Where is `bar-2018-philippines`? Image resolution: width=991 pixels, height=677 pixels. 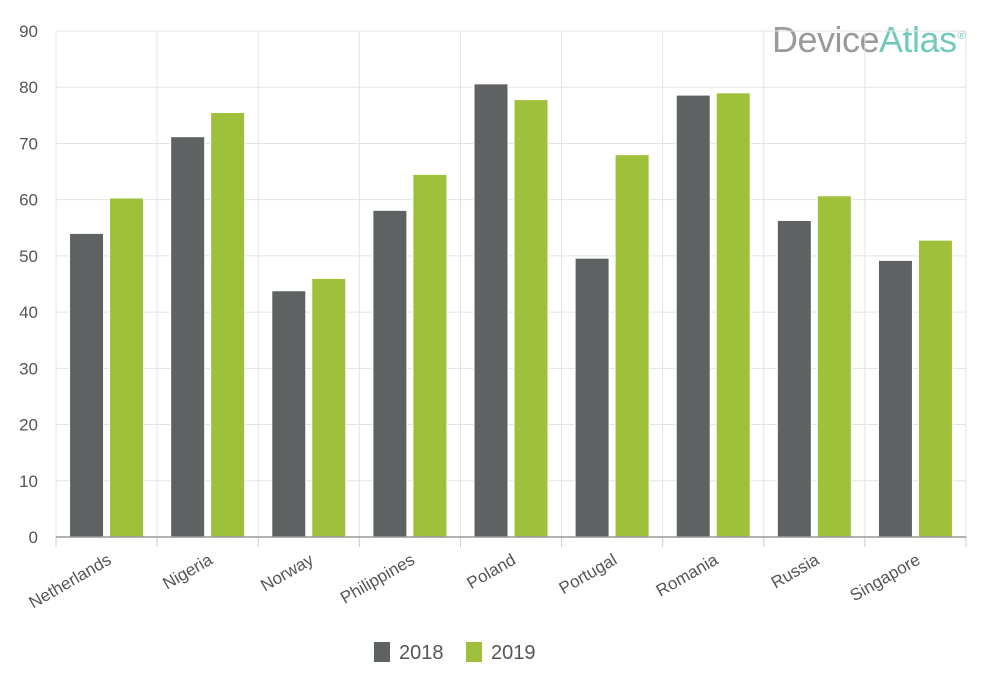
bar-2018-philippines is located at coordinates (390, 373).